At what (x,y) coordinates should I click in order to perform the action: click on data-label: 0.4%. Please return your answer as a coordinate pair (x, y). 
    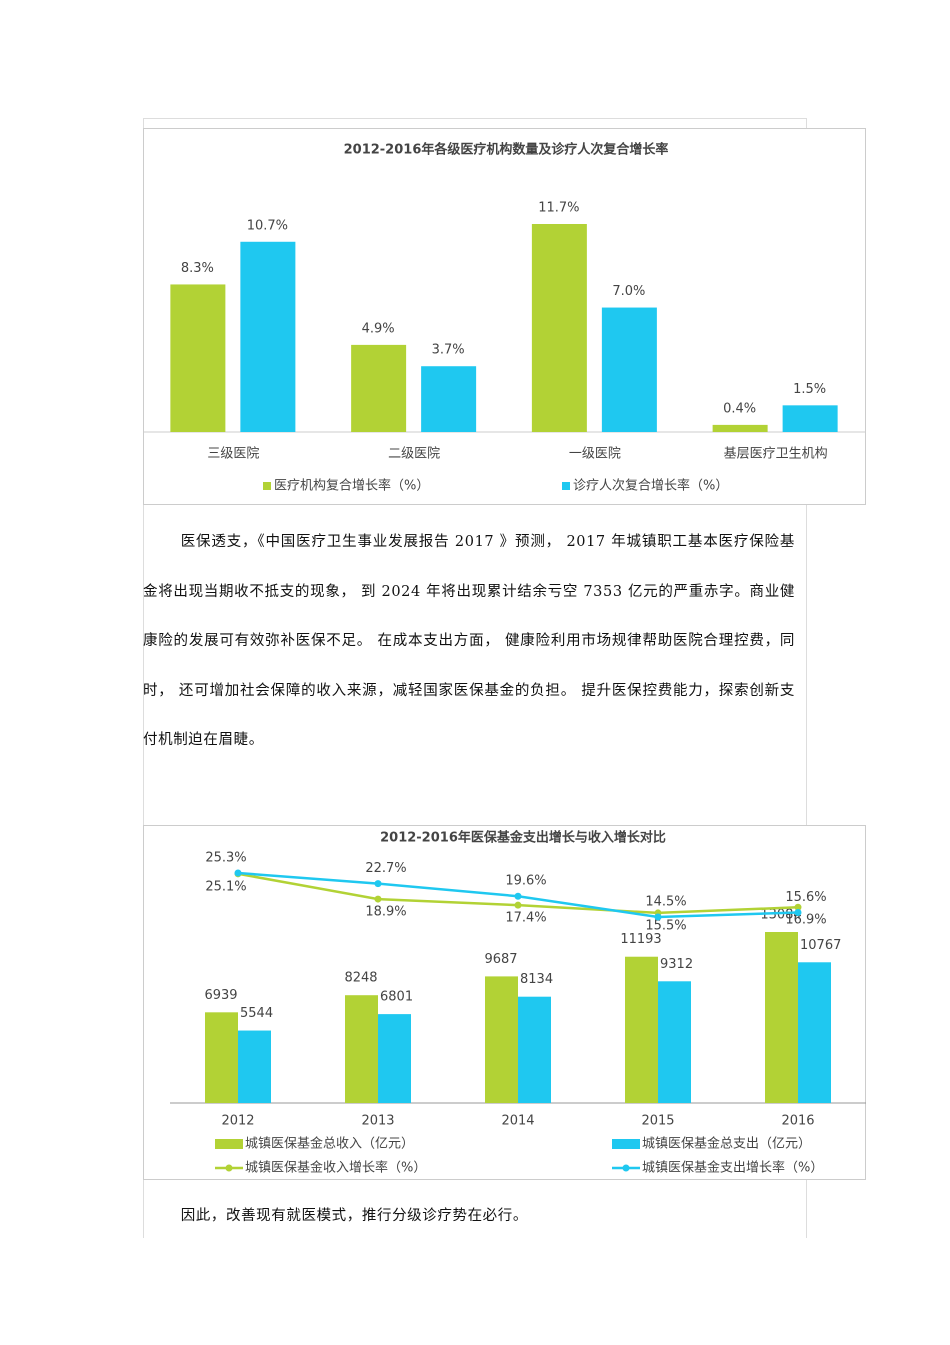
    Looking at the image, I should click on (739, 408).